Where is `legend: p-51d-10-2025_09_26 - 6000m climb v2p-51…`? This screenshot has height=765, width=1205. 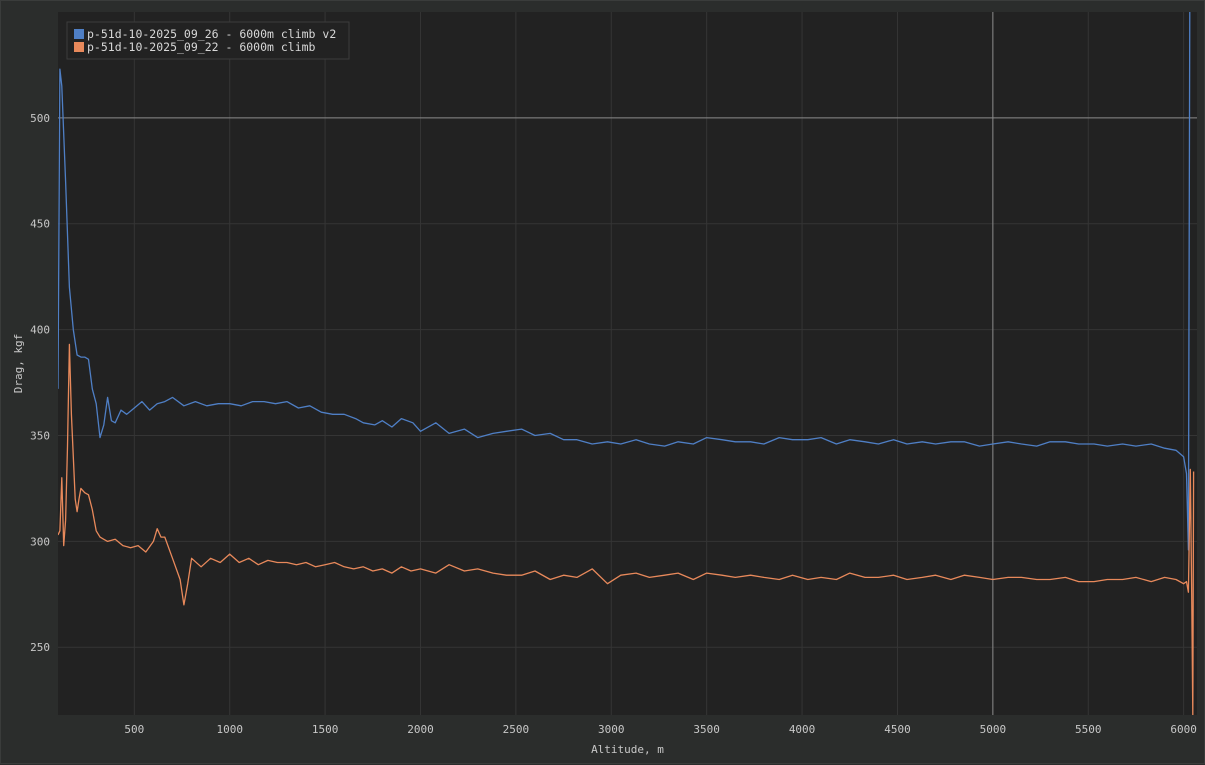
legend: p-51d-10-2025_09_26 - 6000m climb v2p-51… is located at coordinates (208, 40).